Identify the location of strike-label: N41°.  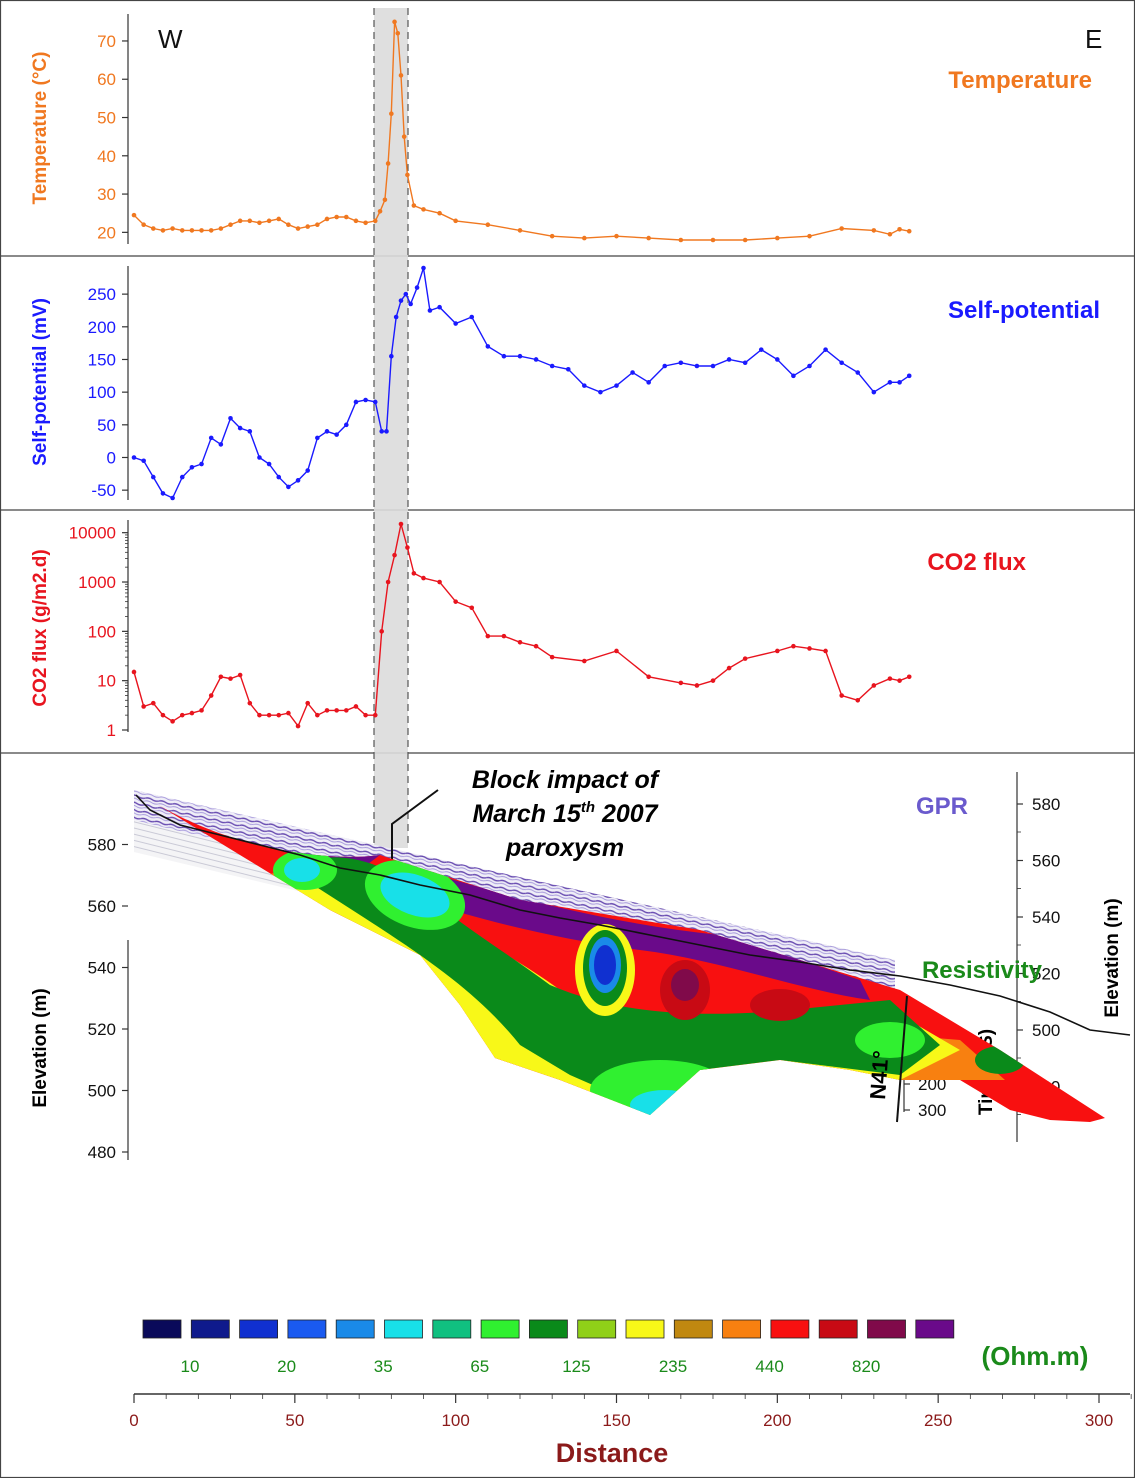
(879, 1075).